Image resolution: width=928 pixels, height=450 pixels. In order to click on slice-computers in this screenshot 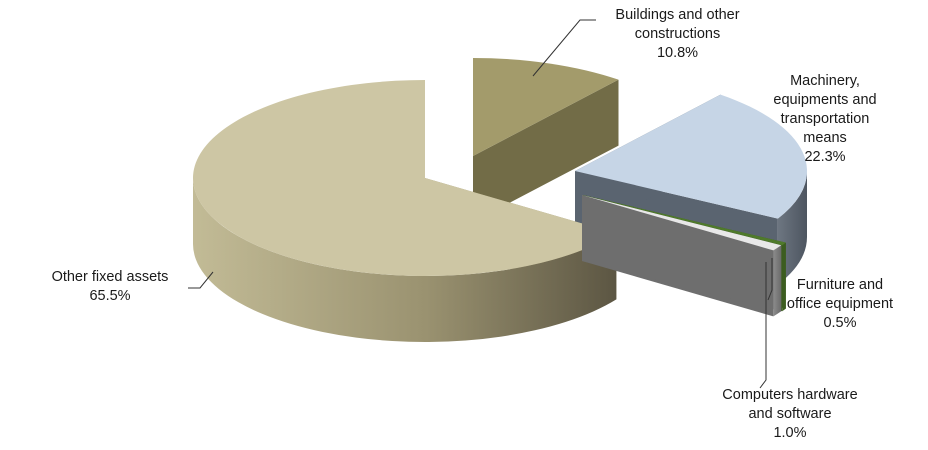, I will do `click(682, 256)`.